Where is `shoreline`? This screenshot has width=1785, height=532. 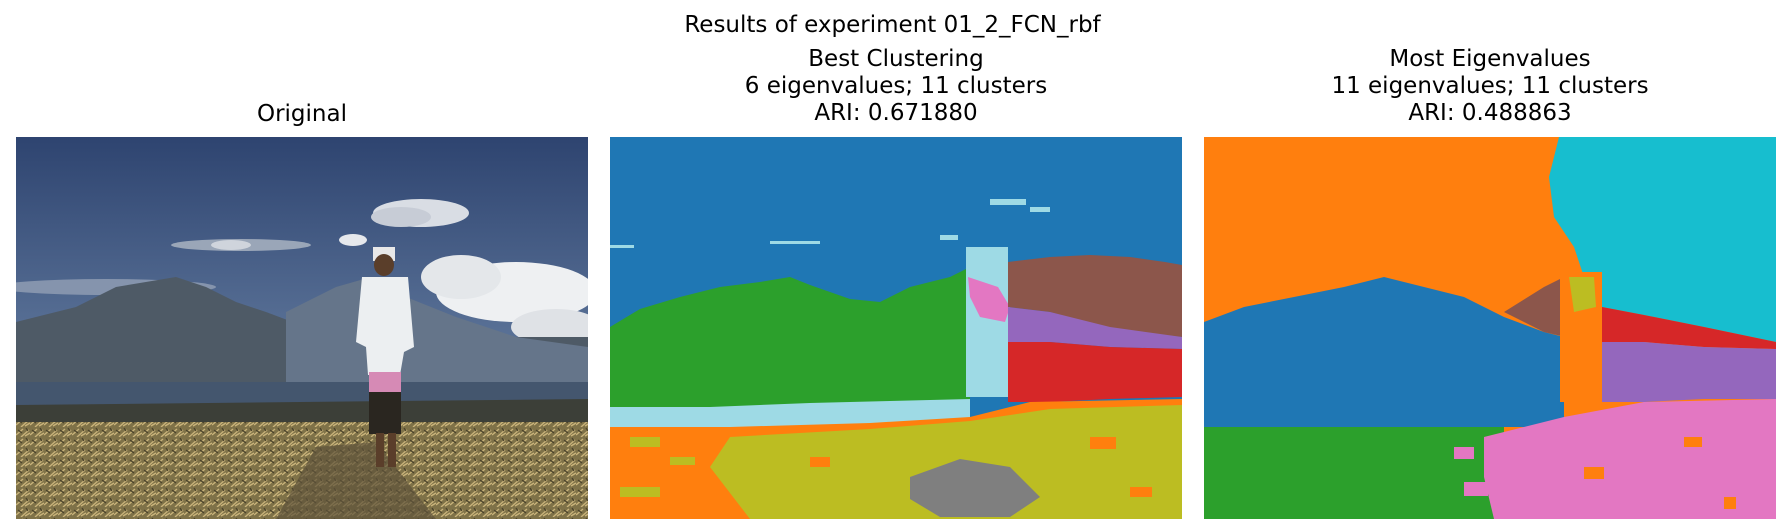 shoreline is located at coordinates (302, 414).